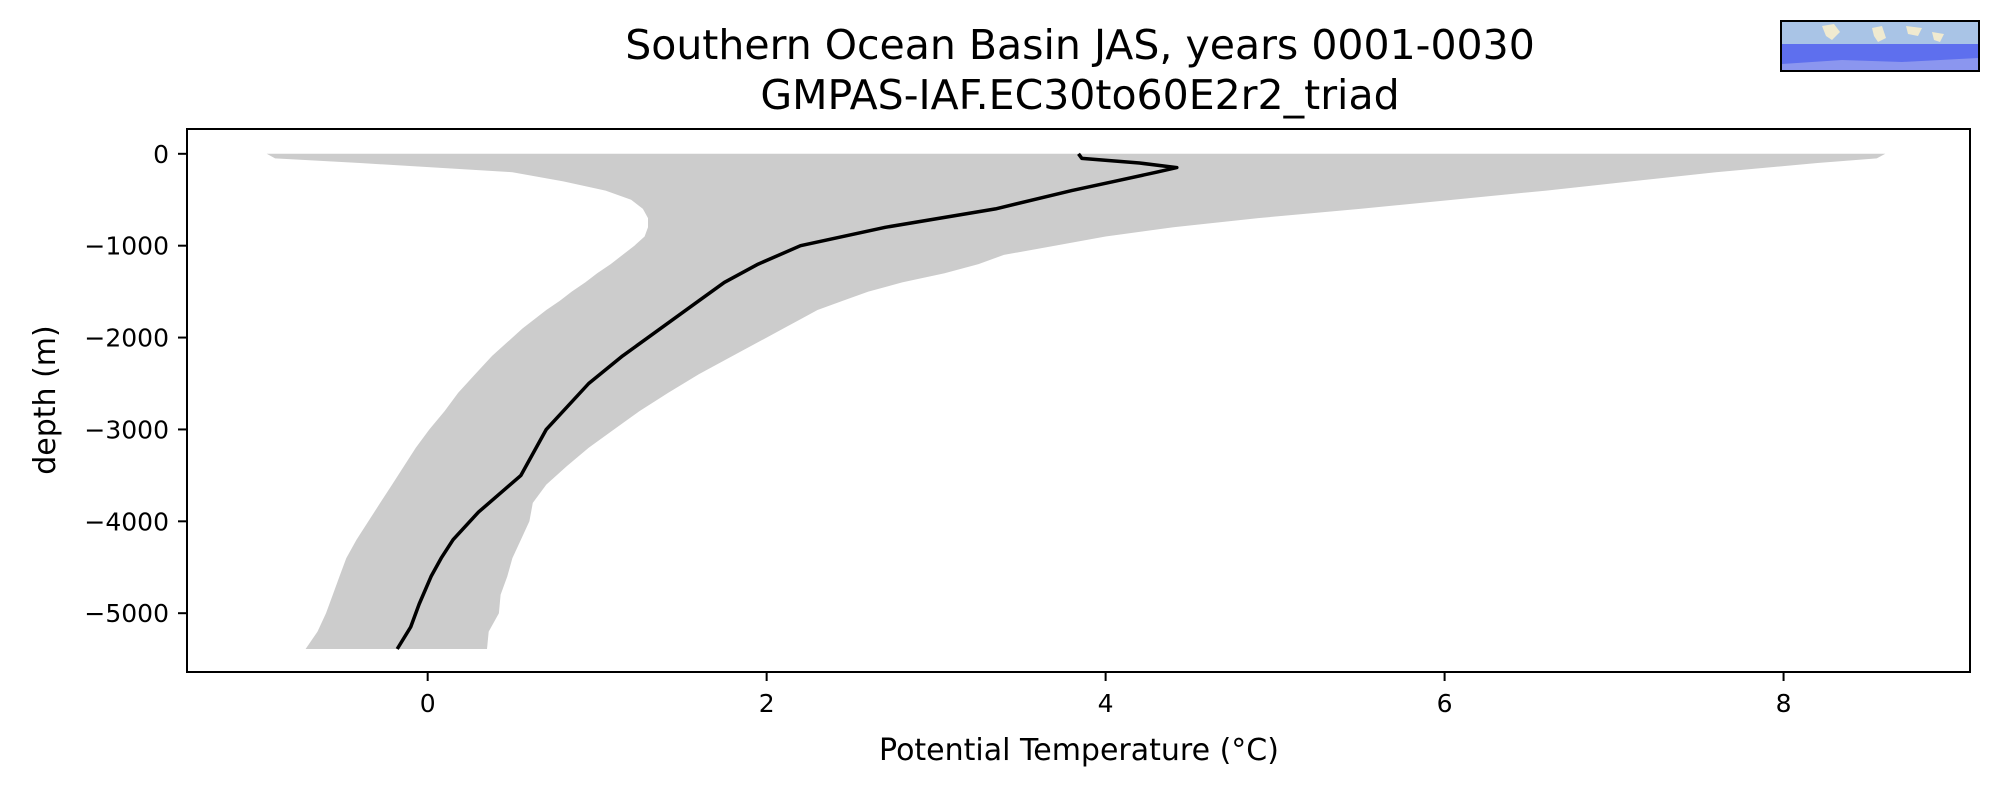 Image resolution: width=2000 pixels, height=800 pixels. Describe the element at coordinates (1445, 703) in the screenshot. I see `x-tick-label: 6` at that location.